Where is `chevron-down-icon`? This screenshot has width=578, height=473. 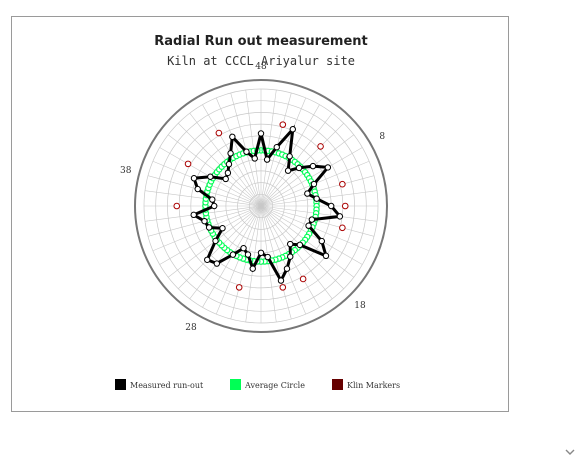
chevron-down-icon is located at coordinates (570, 452).